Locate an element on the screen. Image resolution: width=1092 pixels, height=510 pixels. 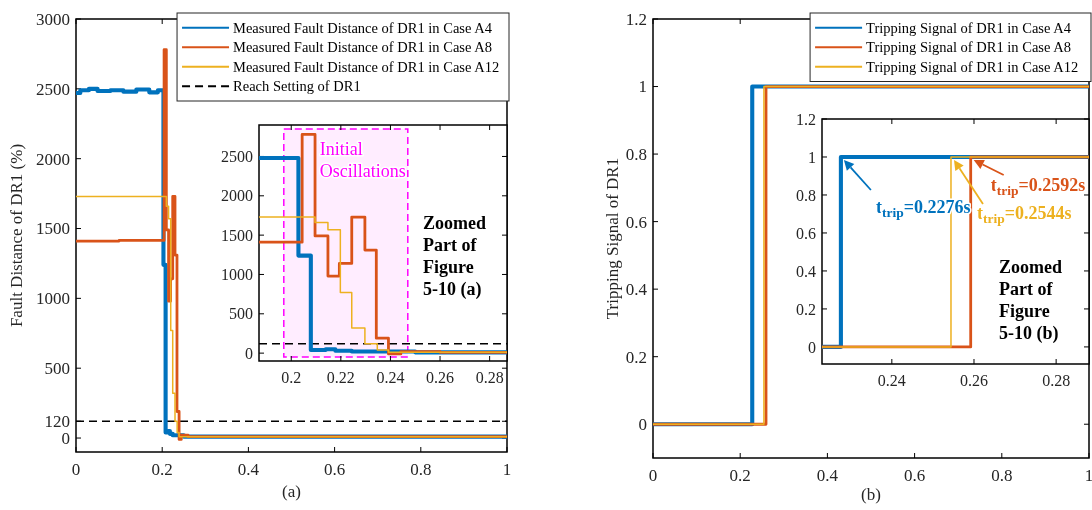
legend-label: Measured Fault Distance of DR1 in Case A4 is located at coordinates (363, 27).